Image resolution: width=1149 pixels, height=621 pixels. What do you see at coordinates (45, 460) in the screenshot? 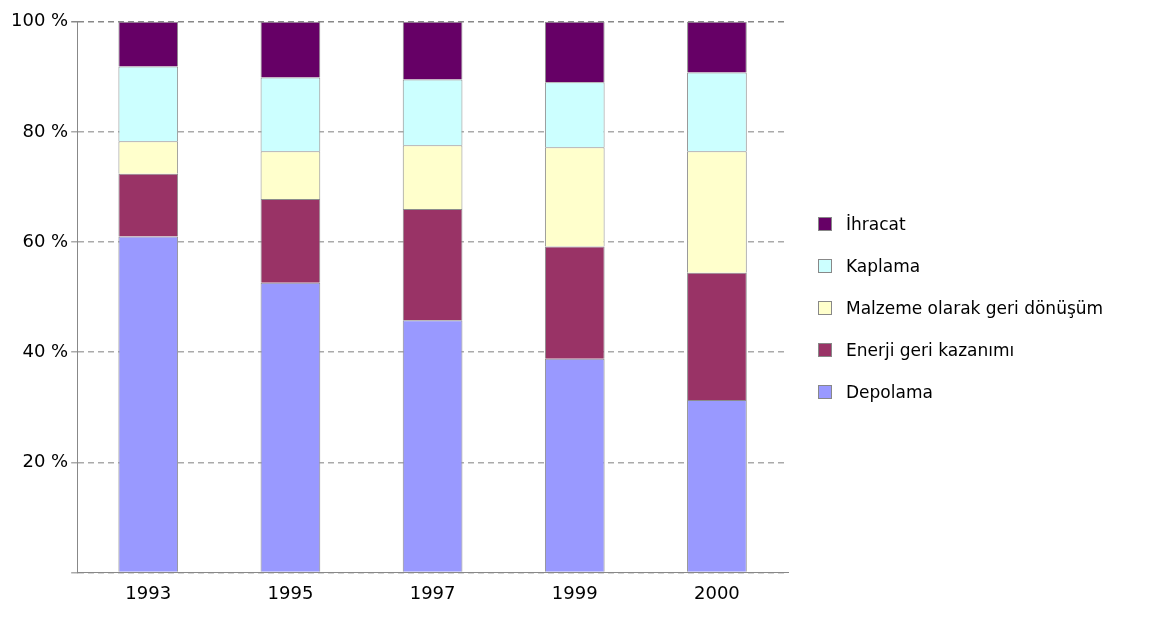
I see `y-tick-label: 20 %` at bounding box center [45, 460].